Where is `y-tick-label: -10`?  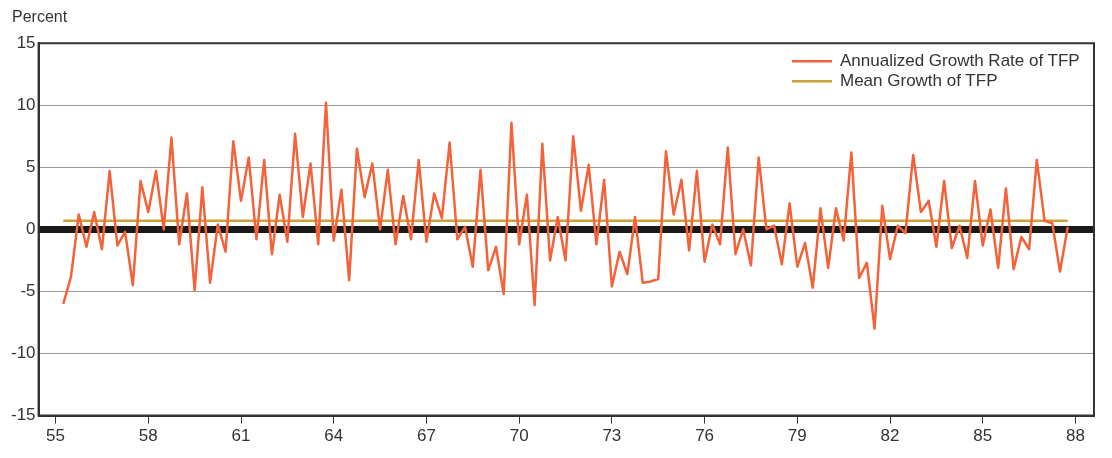 y-tick-label: -10 is located at coordinates (23, 353).